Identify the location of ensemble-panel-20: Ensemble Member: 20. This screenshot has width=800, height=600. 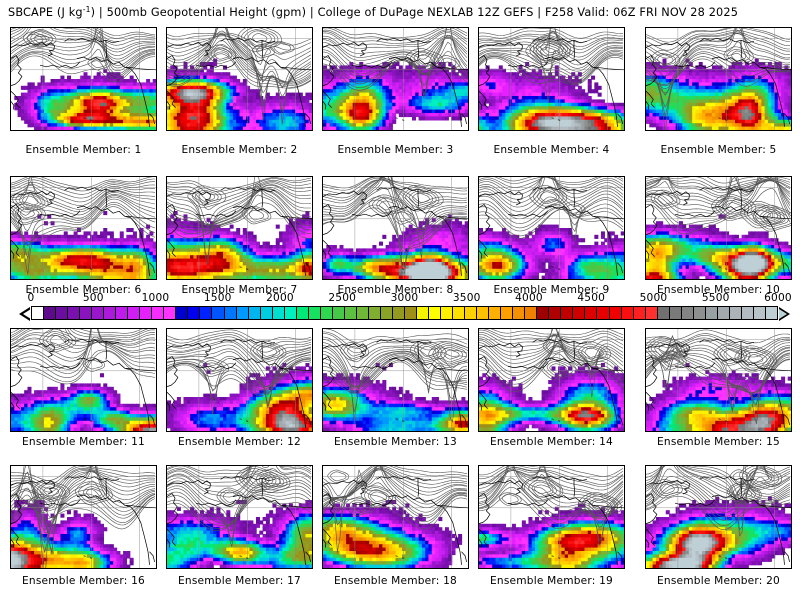
(718, 527).